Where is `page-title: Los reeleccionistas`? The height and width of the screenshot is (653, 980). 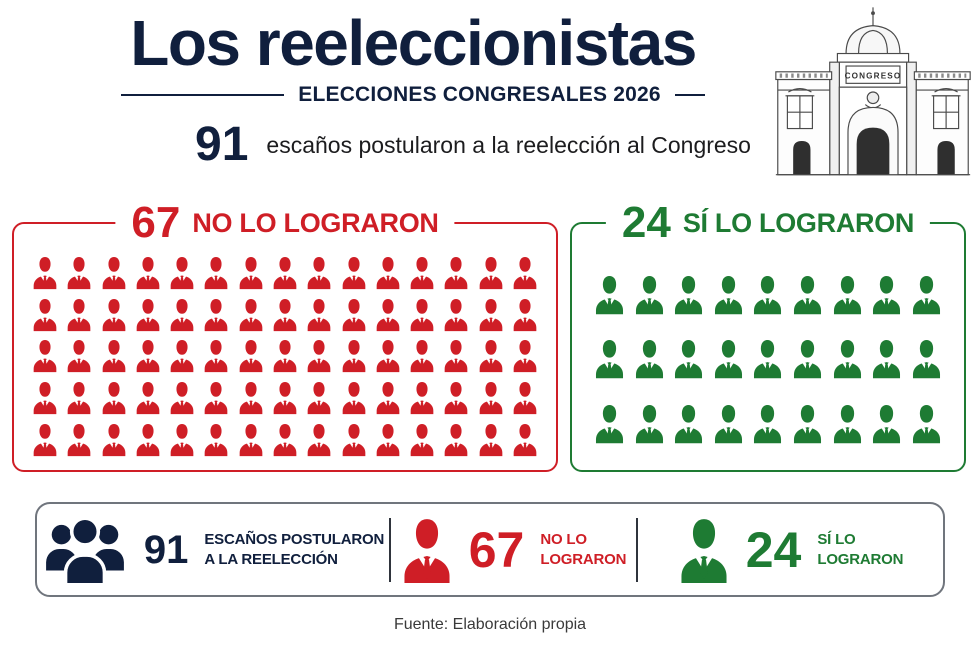
page-title: Los reeleccionistas is located at coordinates (413, 43).